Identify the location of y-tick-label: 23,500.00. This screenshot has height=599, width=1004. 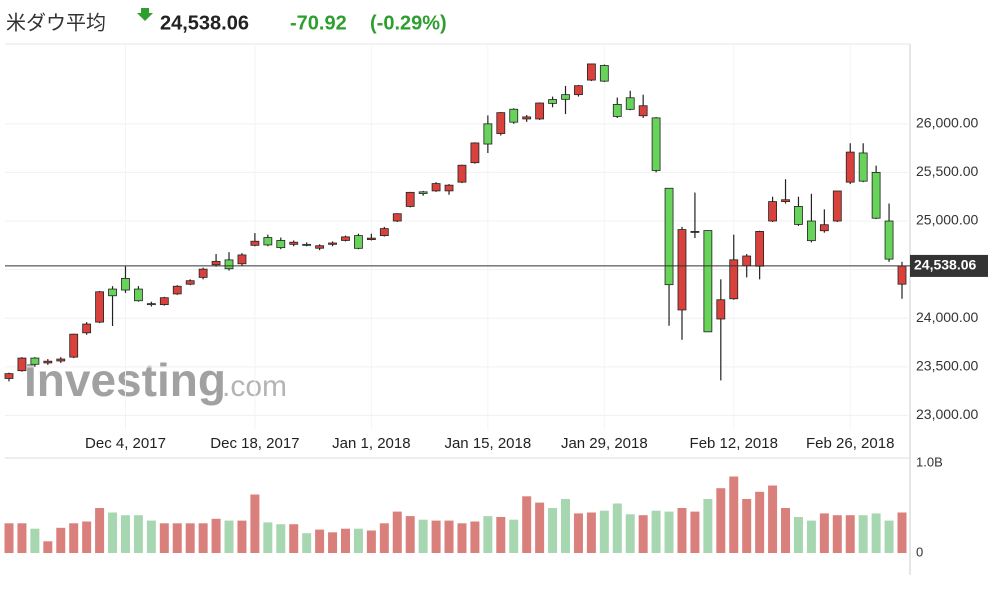
(947, 366).